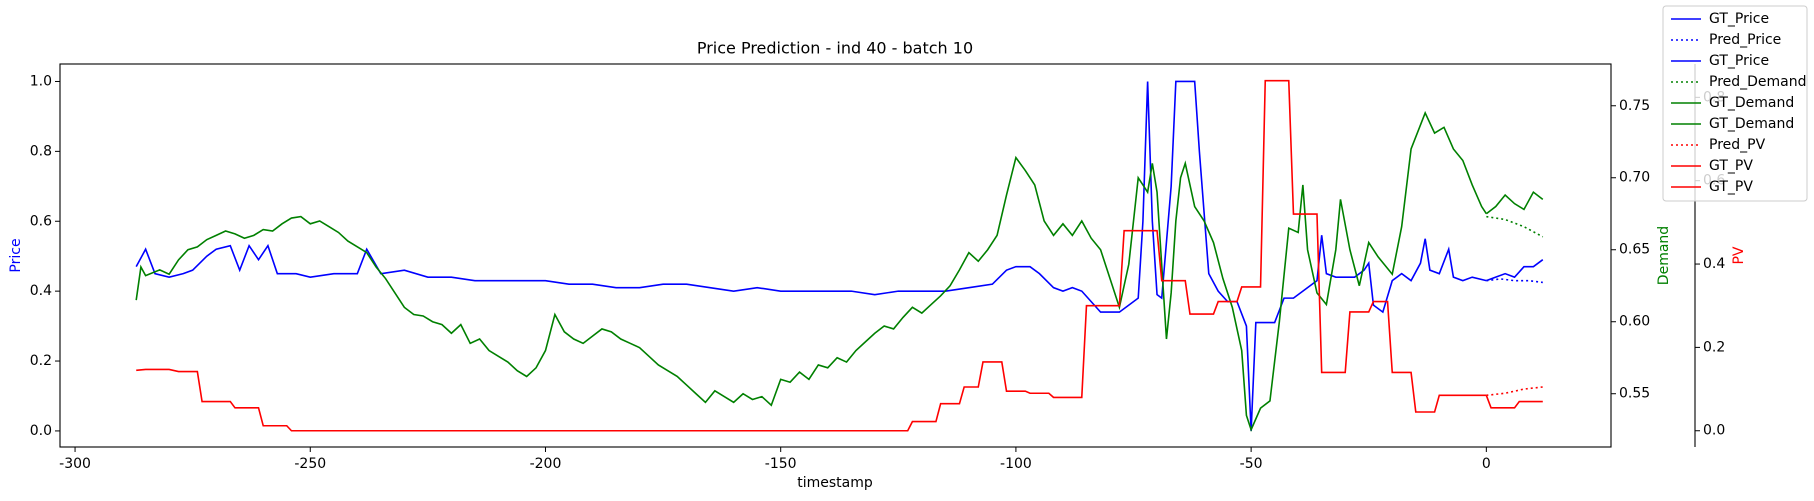 The image size is (1814, 501). What do you see at coordinates (1251, 464) in the screenshot?
I see `x-tick-label: -50` at bounding box center [1251, 464].